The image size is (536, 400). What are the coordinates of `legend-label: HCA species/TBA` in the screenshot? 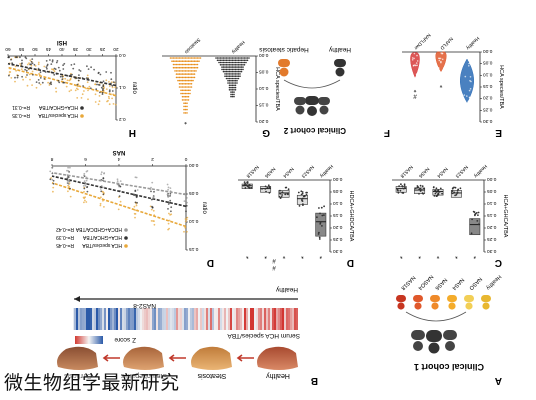 It's located at (102, 245).